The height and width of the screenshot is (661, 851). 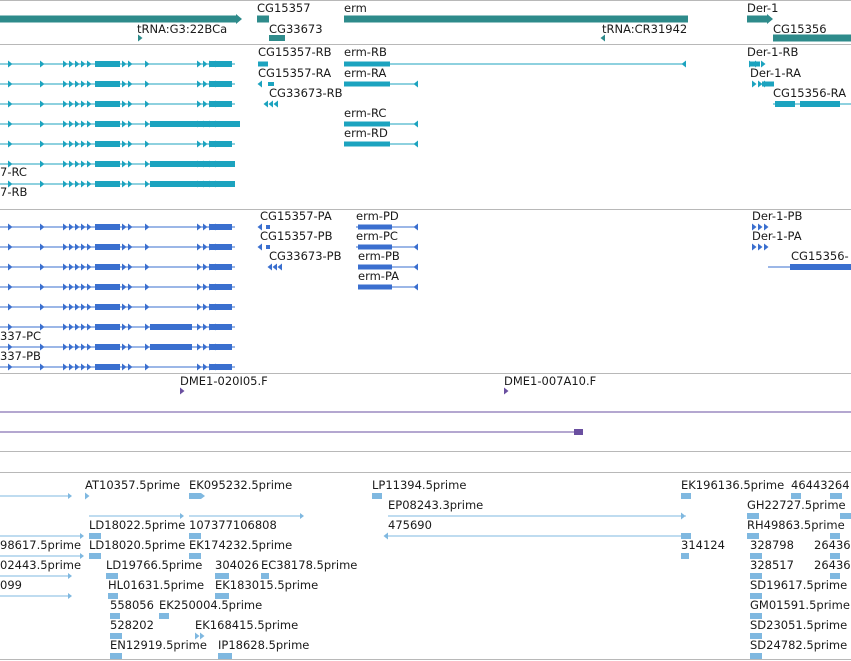 I want to click on est-label: 314124, so click(x=703, y=545).